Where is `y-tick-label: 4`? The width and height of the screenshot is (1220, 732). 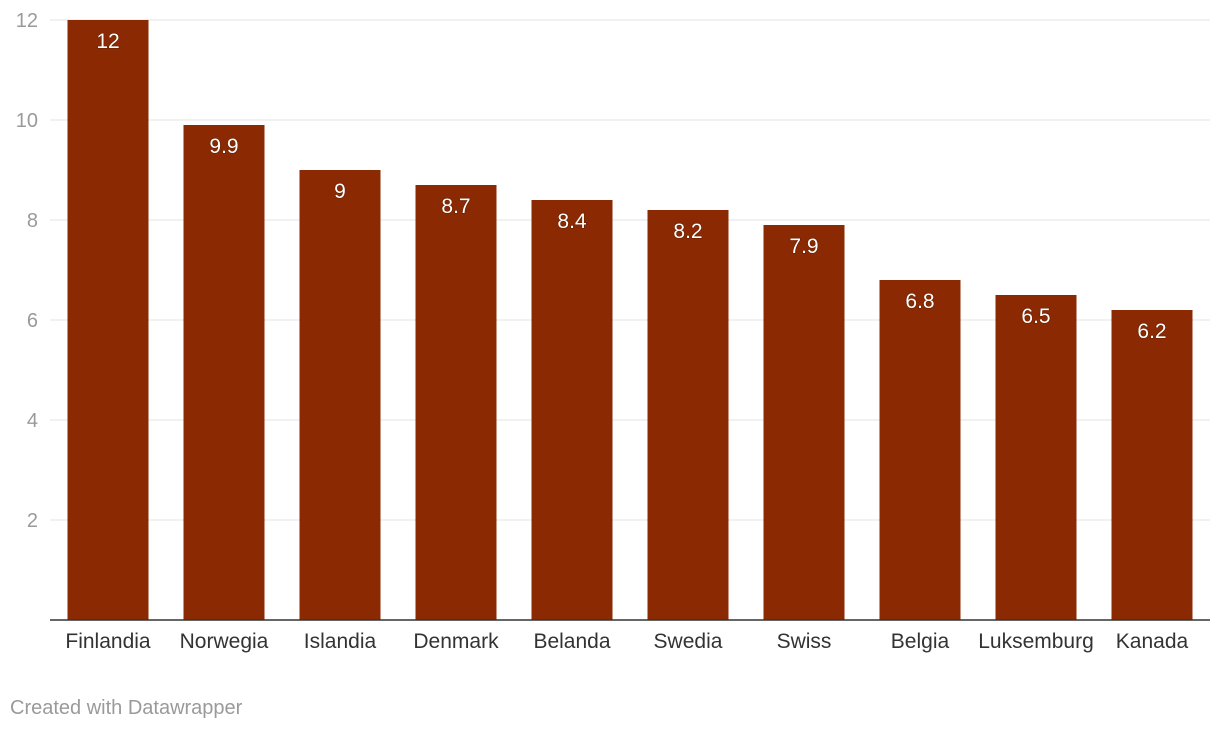 y-tick-label: 4 is located at coordinates (32, 421).